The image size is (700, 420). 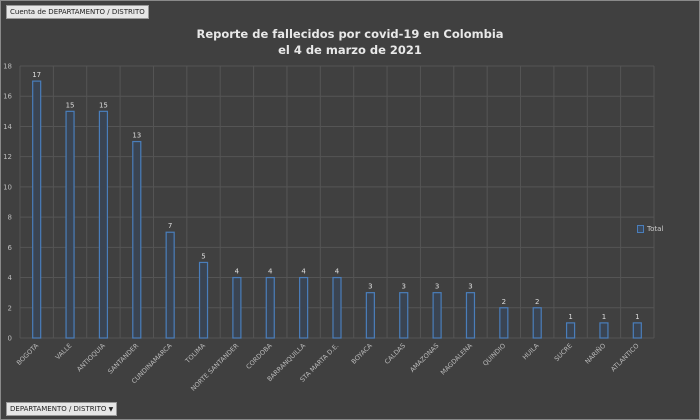 What do you see at coordinates (10, 248) in the screenshot?
I see `y-tick-label: 6` at bounding box center [10, 248].